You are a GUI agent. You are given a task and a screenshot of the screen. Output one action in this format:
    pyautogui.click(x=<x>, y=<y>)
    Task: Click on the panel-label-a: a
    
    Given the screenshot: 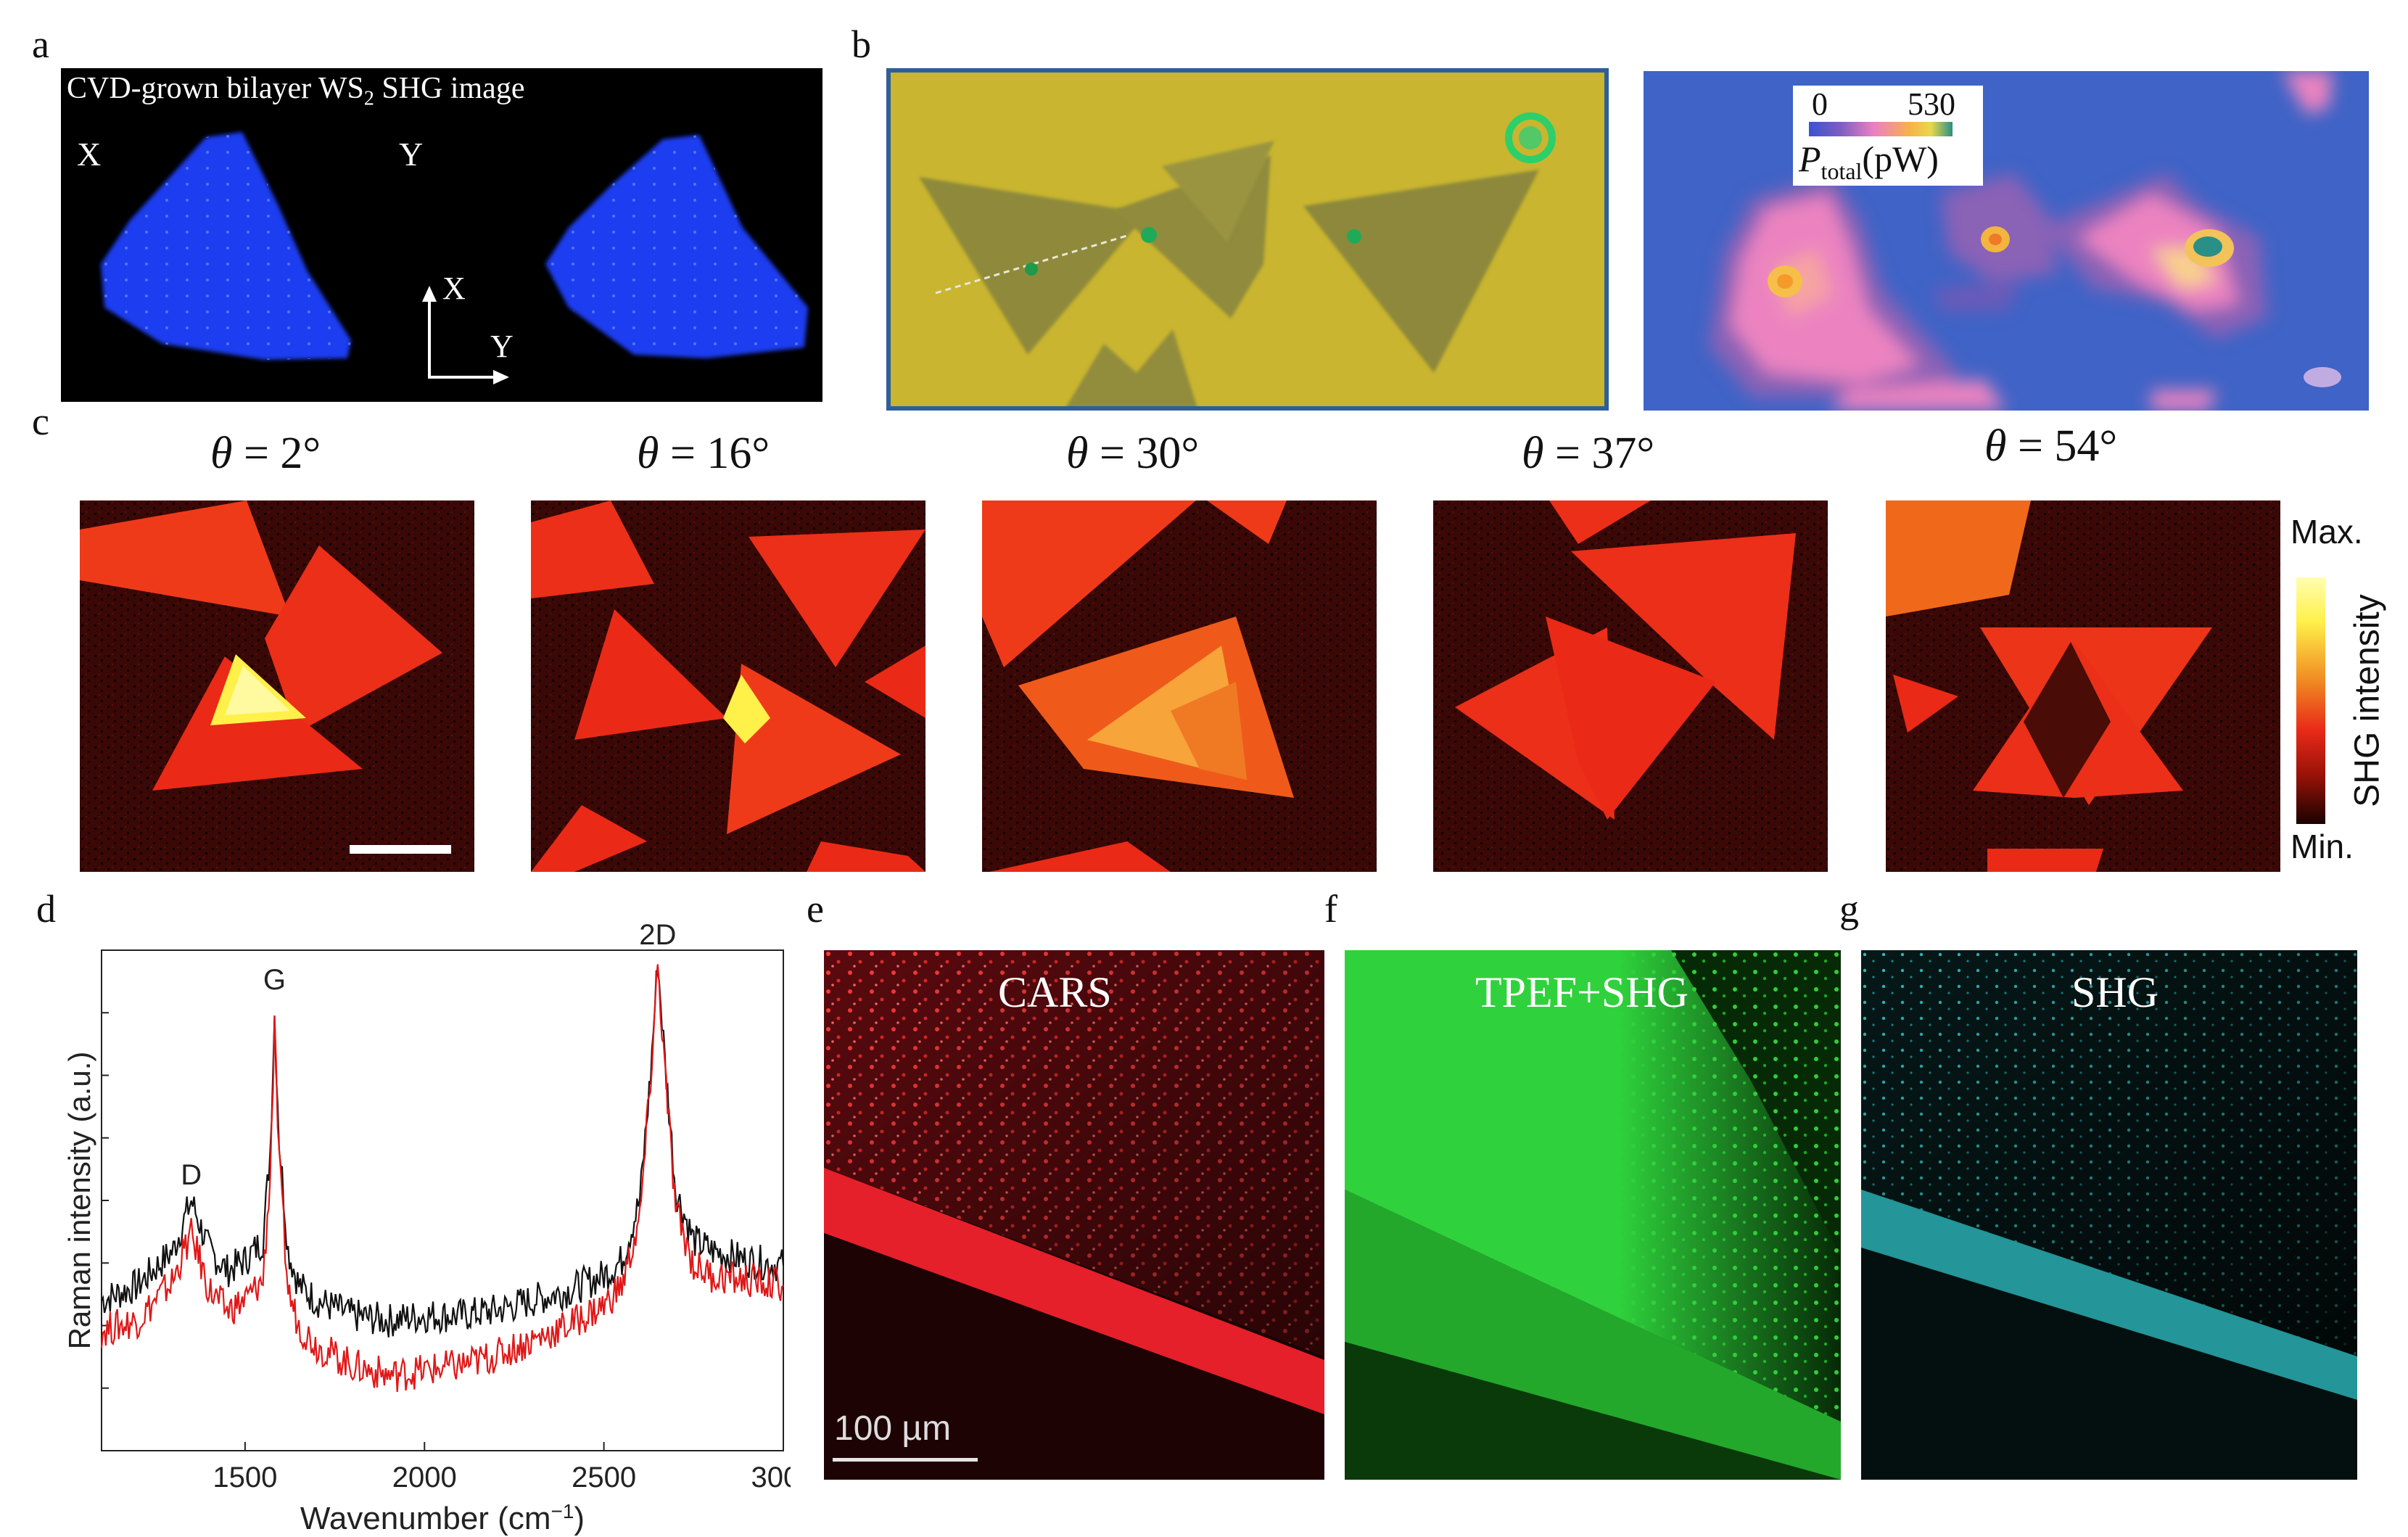 What is the action you would take?
    pyautogui.click(x=40, y=44)
    